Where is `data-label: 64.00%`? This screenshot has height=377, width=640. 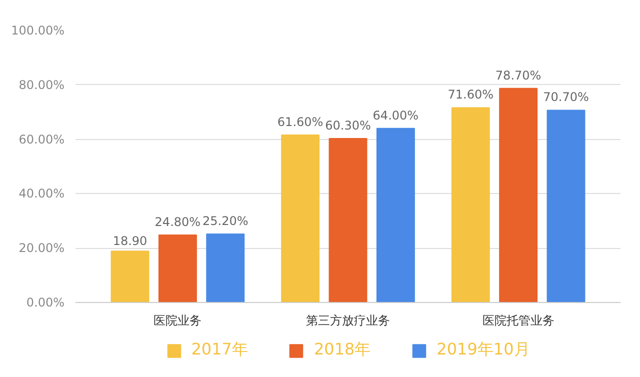 data-label: 64.00% is located at coordinates (395, 115).